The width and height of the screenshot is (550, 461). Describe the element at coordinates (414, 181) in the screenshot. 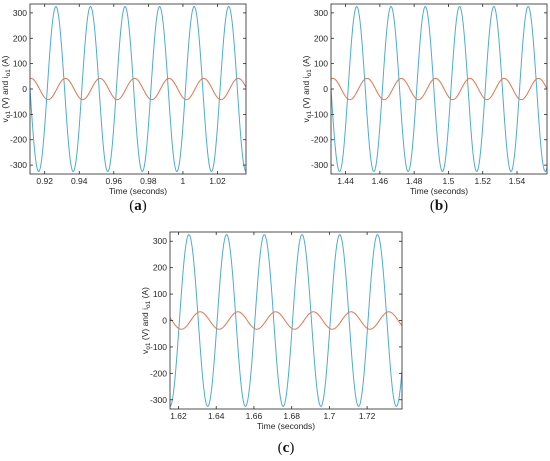

I see `x-tick-label: 1.48` at that location.